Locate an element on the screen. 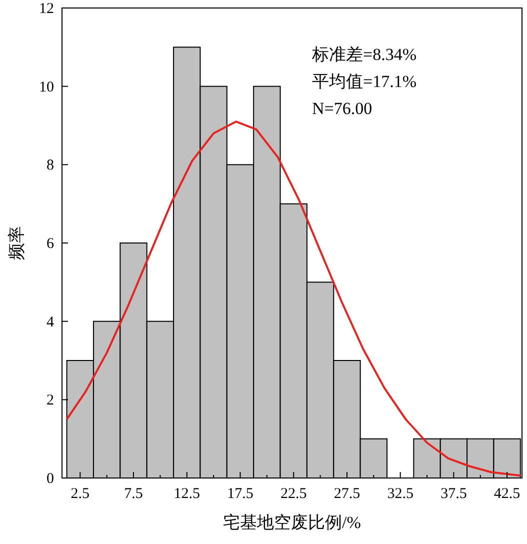 This screenshot has width=527, height=544. x-tick-label: 37.5 is located at coordinates (453, 494).